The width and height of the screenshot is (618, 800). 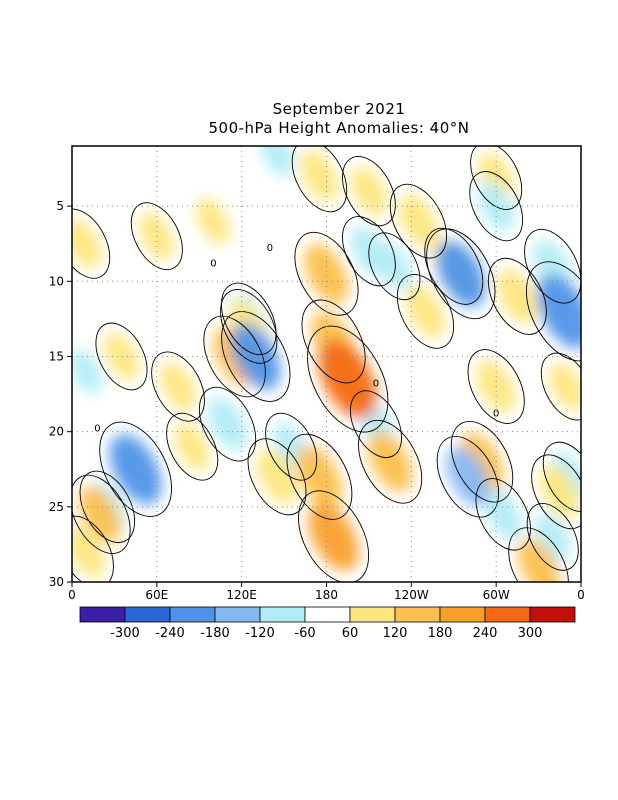 What do you see at coordinates (241, 595) in the screenshot?
I see `x-tick-label: 120E` at bounding box center [241, 595].